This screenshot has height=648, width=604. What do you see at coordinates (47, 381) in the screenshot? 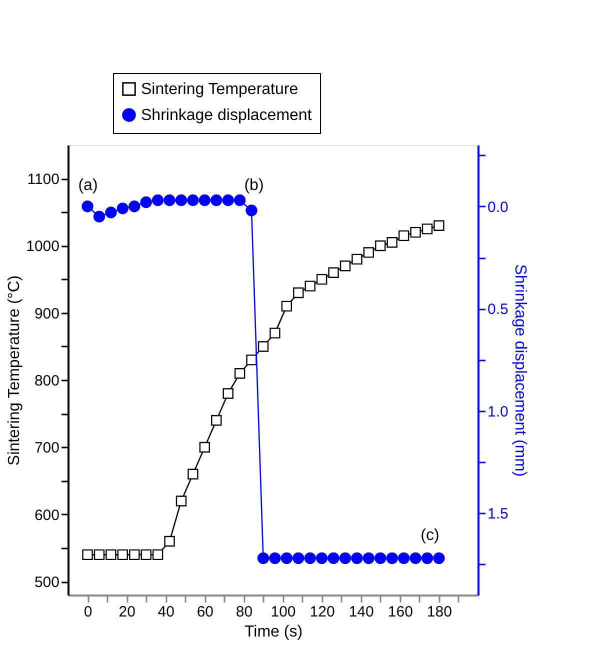
I see `y-tick-label: 800` at bounding box center [47, 381].